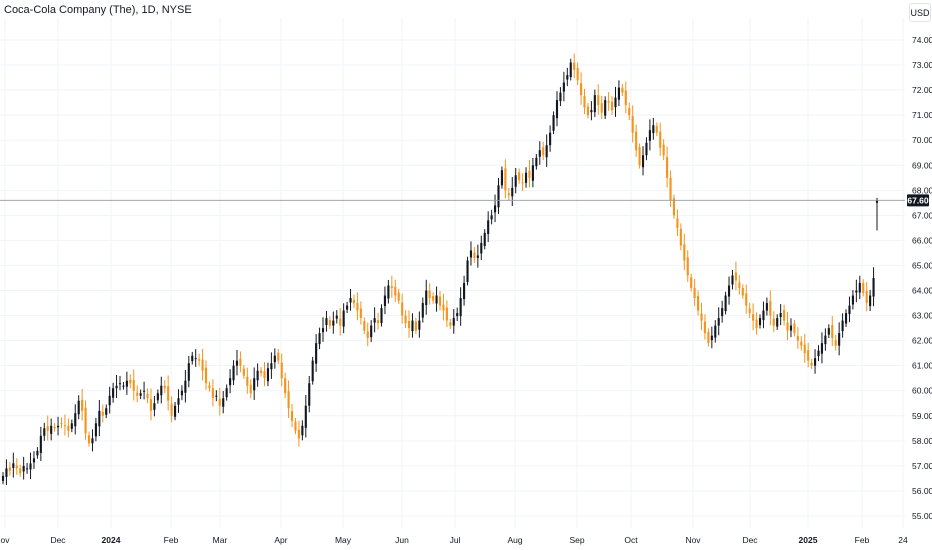 Image resolution: width=932 pixels, height=550 pixels. I want to click on y-tick-label: 59.00, so click(922, 416).